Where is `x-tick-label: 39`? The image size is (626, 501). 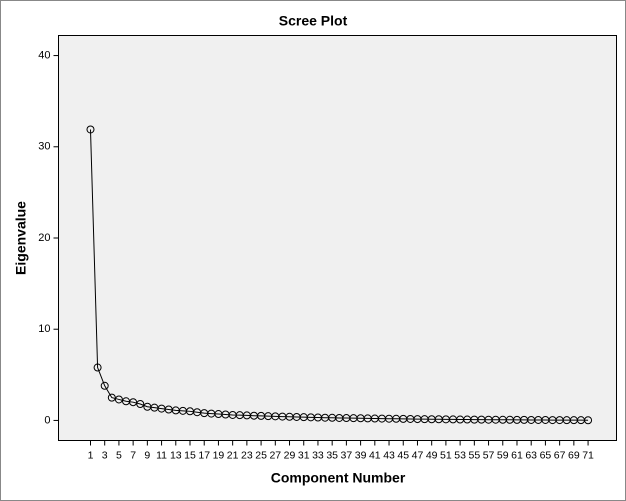
x-tick-label: 39 is located at coordinates (361, 455).